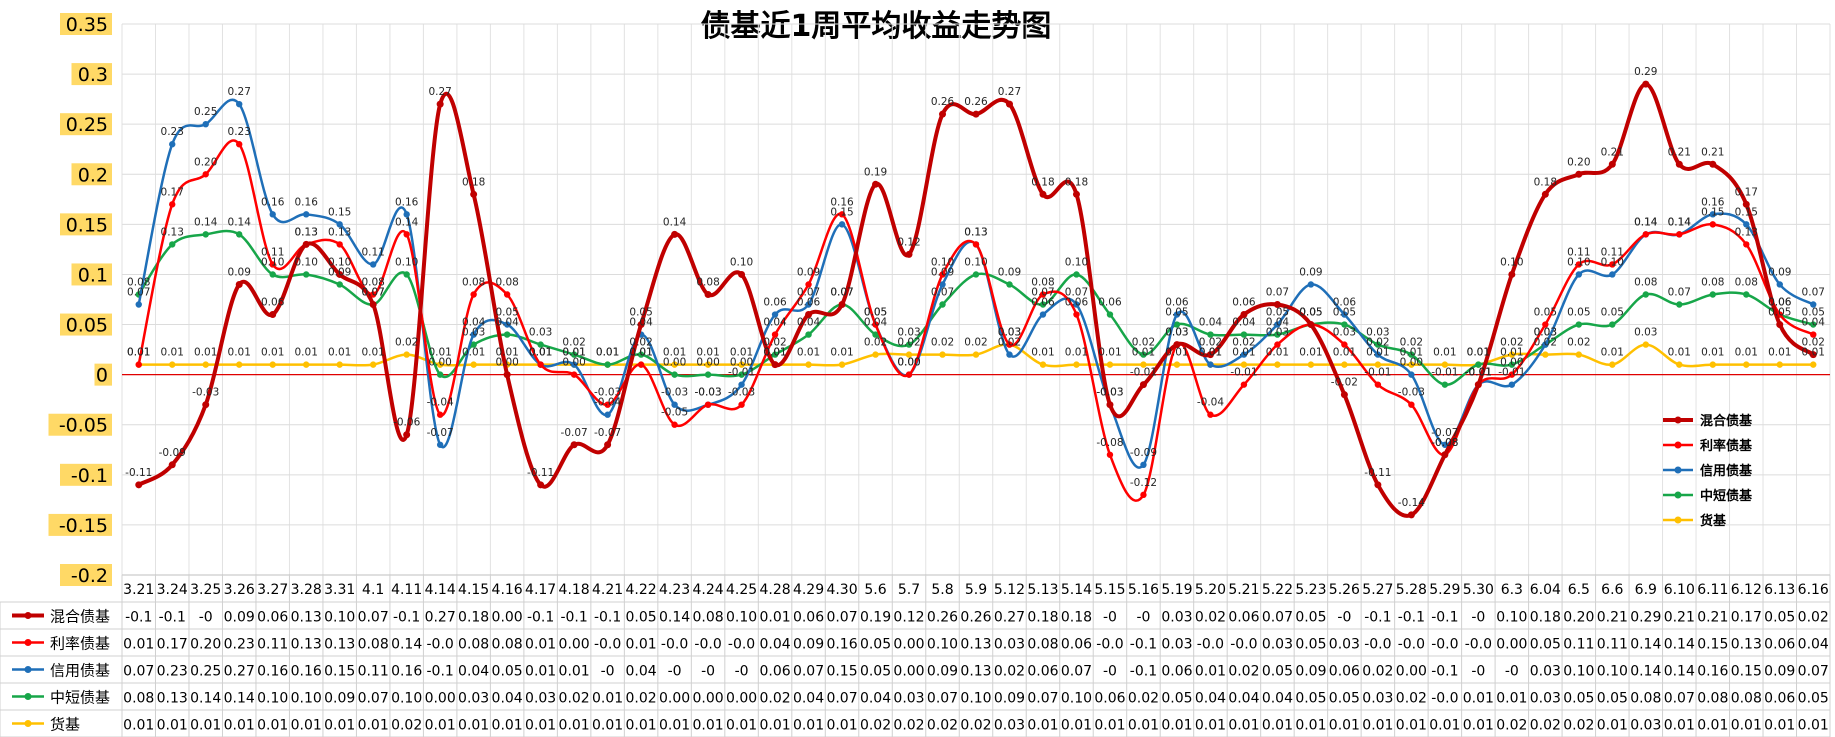  What do you see at coordinates (80, 644) in the screenshot?
I see `table-series-name: 利率债基` at bounding box center [80, 644].